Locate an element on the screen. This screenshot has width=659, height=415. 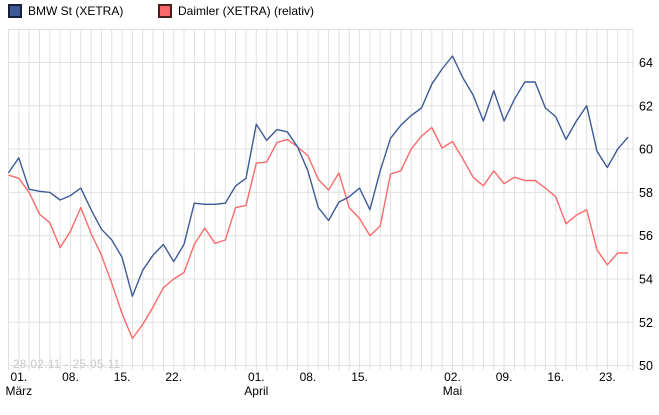
legend-item-daimler: Daimler (XETRA) (relativ) is located at coordinates (236, 11).